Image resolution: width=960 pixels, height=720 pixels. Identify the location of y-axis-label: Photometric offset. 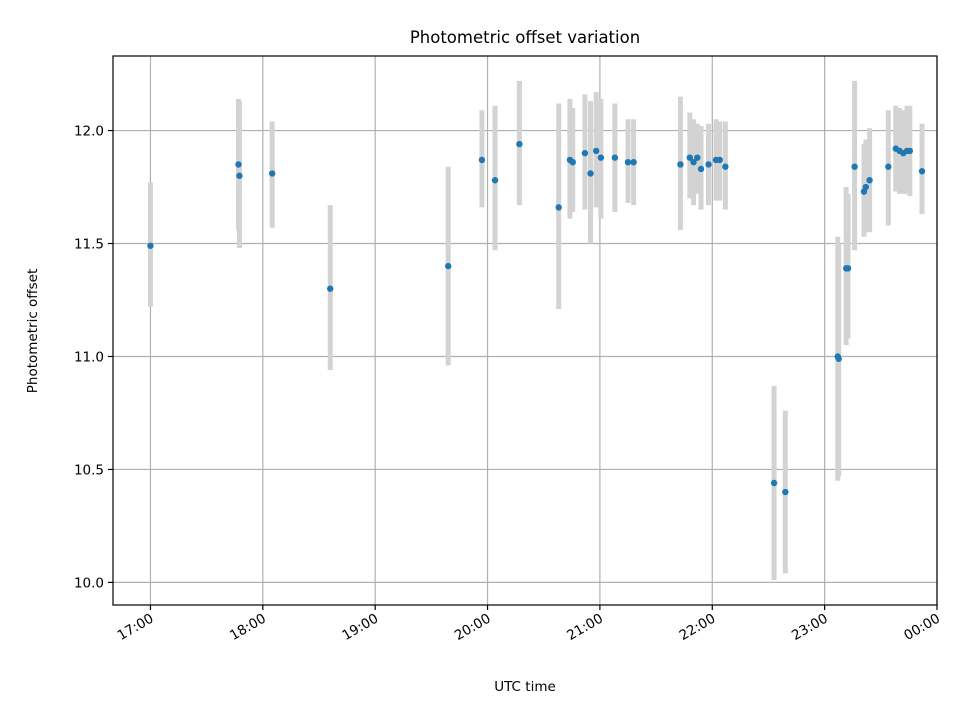
(33, 331).